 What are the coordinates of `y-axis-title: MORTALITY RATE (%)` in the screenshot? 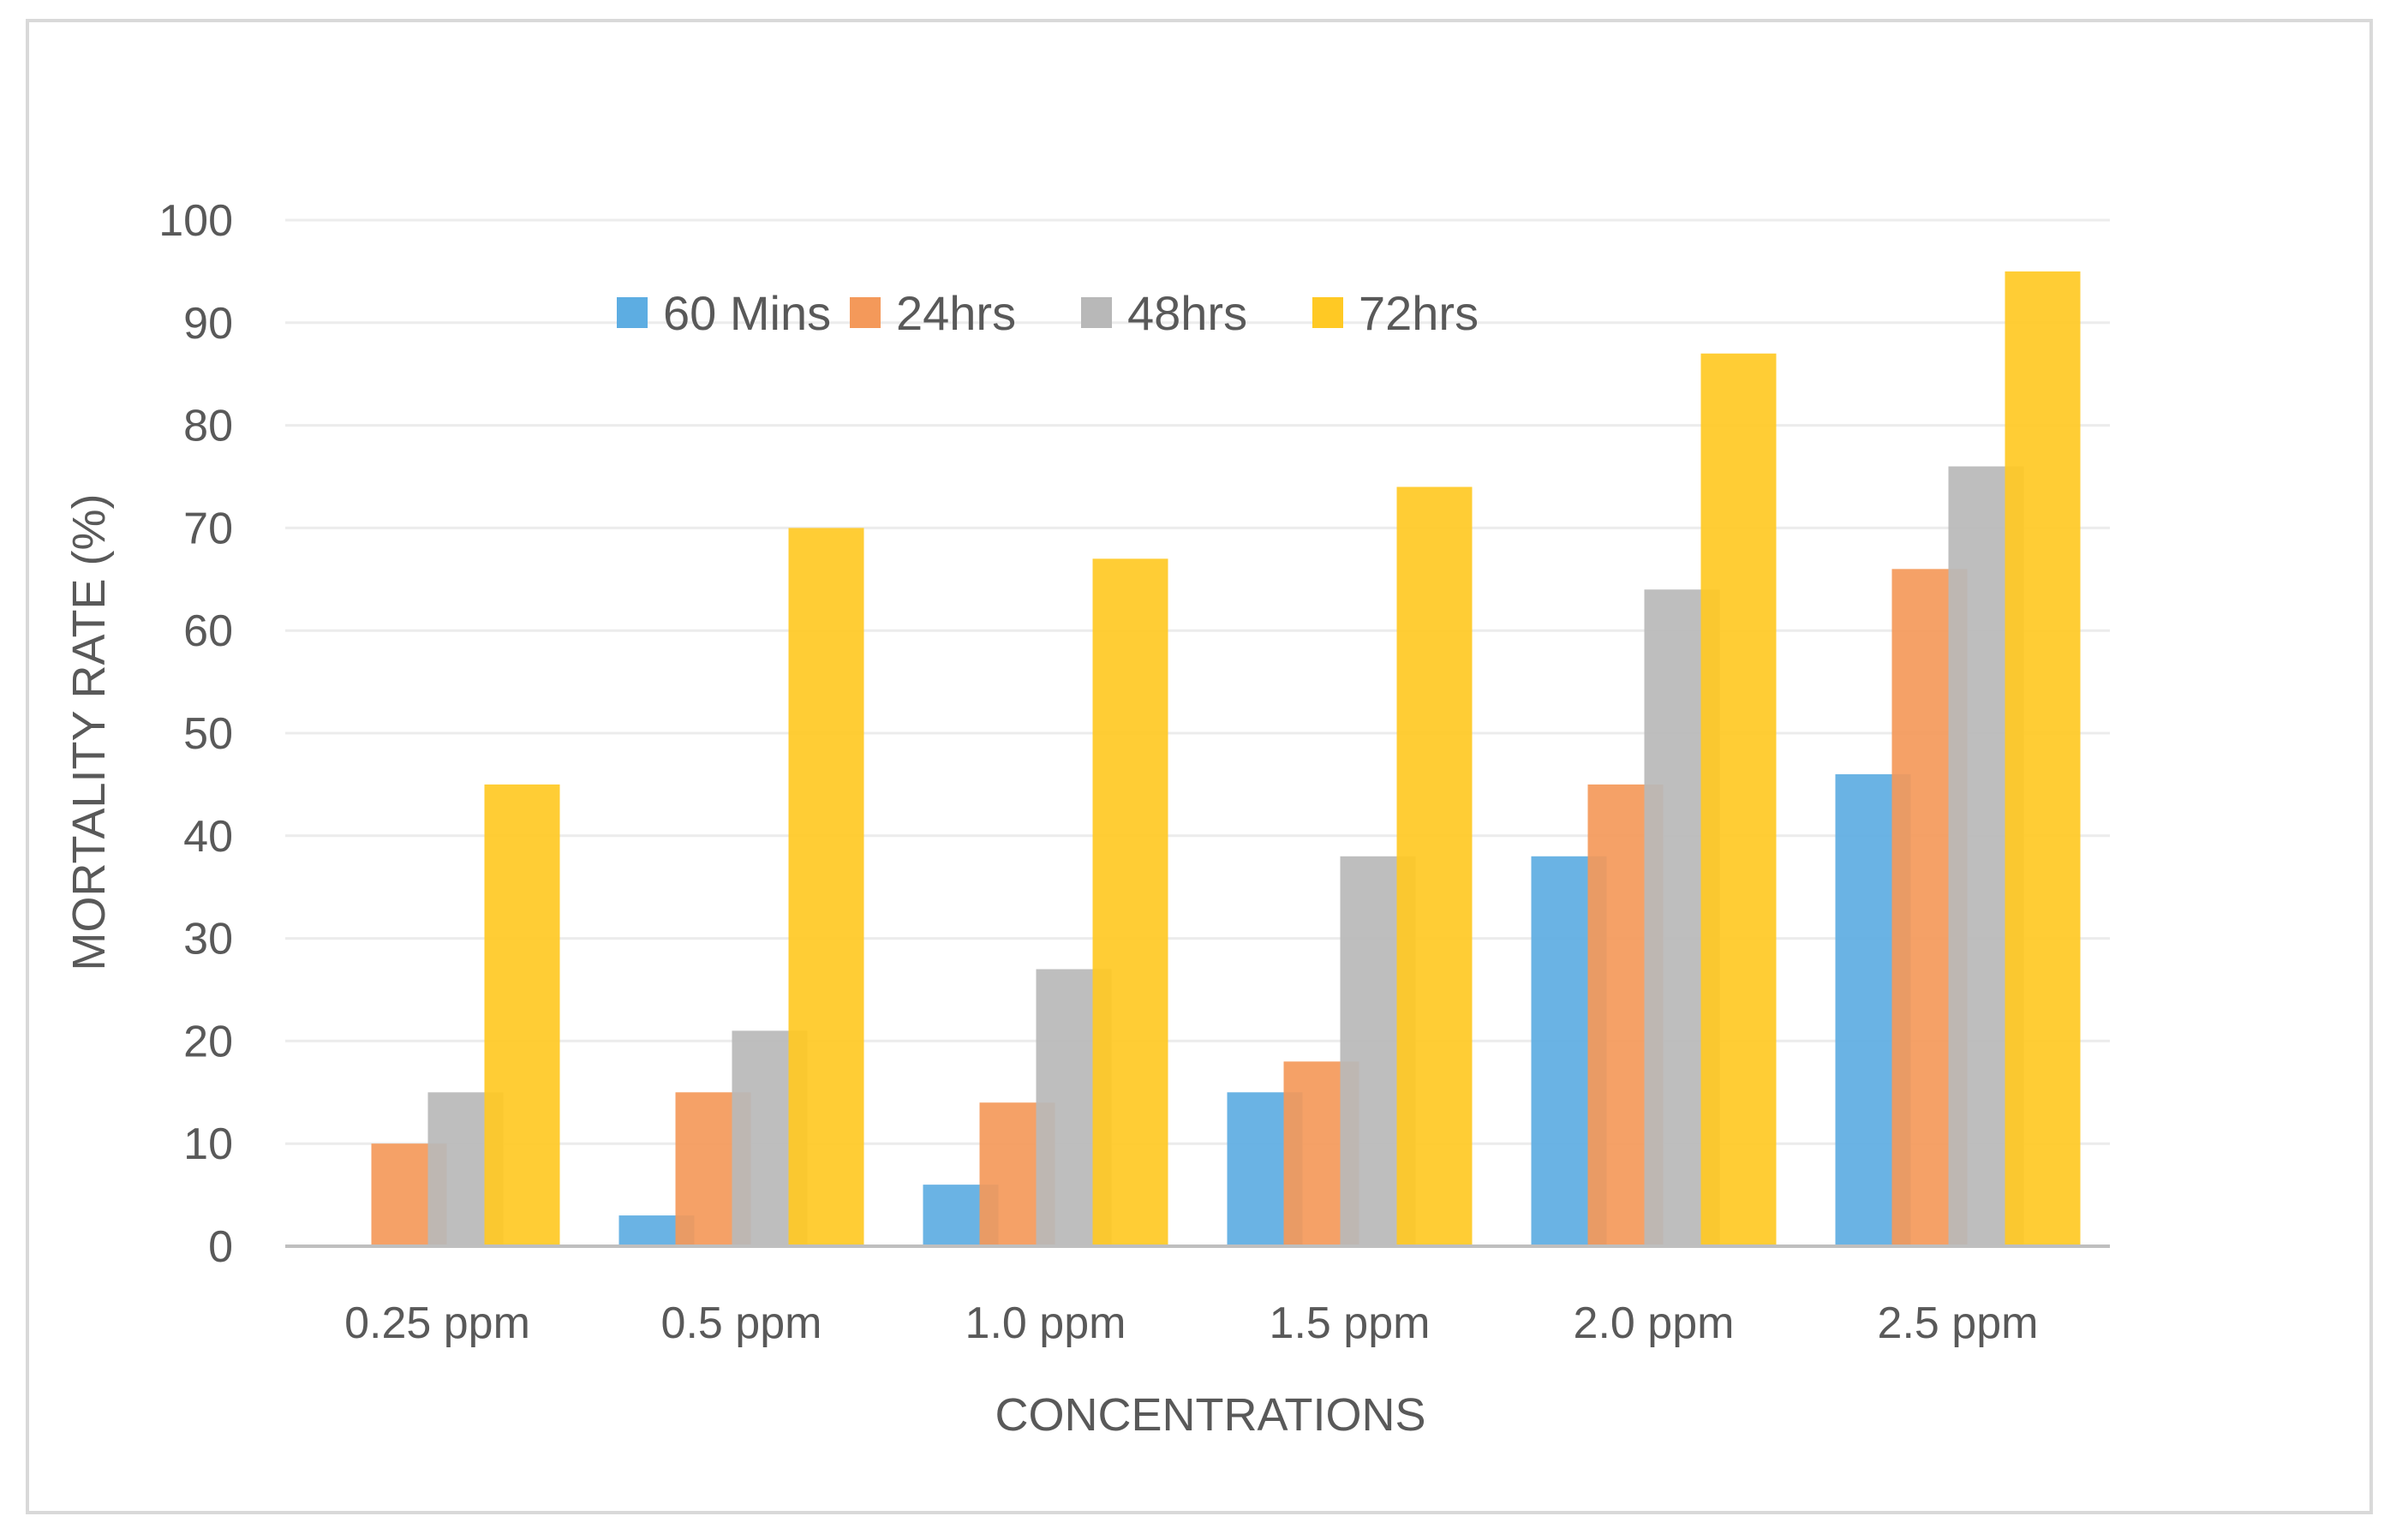 It's located at (89, 731).